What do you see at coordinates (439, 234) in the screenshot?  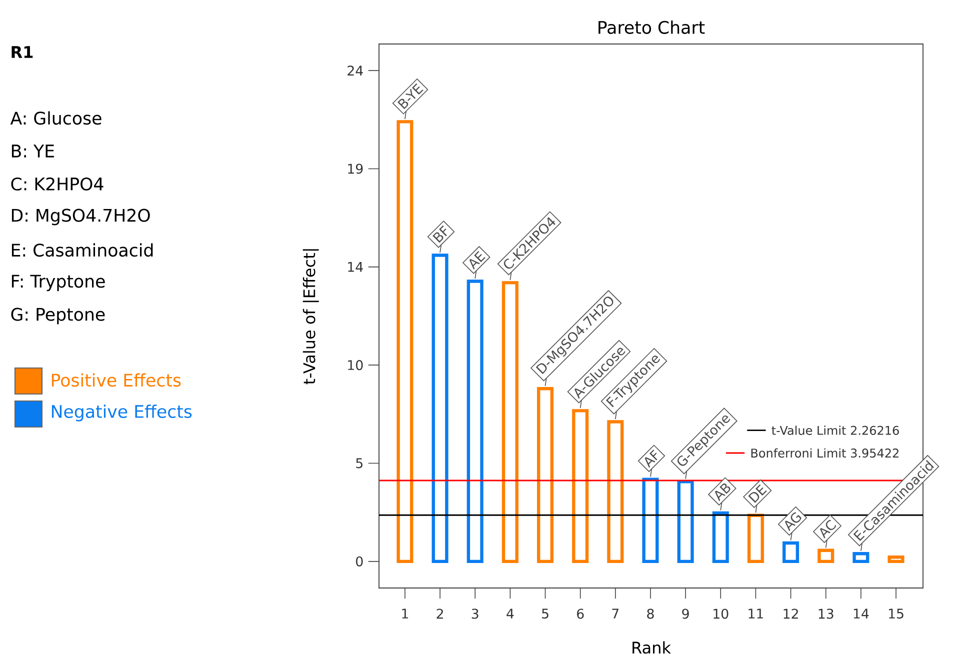 I see `annotation: BF` at bounding box center [439, 234].